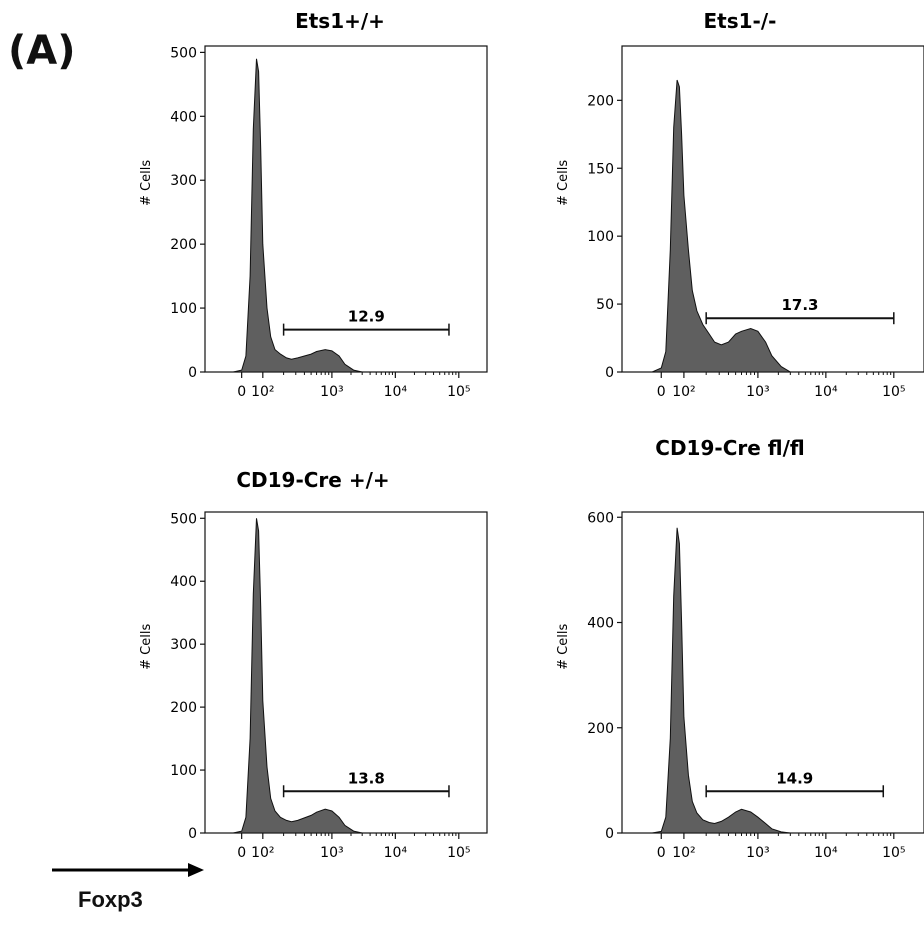 Image resolution: width=924 pixels, height=937 pixels. Describe the element at coordinates (794, 778) in the screenshot. I see `gate-percentage-label: 14.9` at that location.